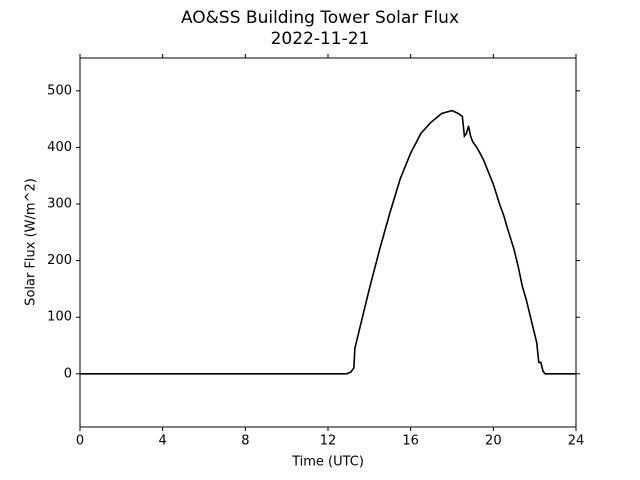 This screenshot has width=640, height=480. I want to click on y-axis-label: Solar Flux (W/m^2), so click(31, 242).